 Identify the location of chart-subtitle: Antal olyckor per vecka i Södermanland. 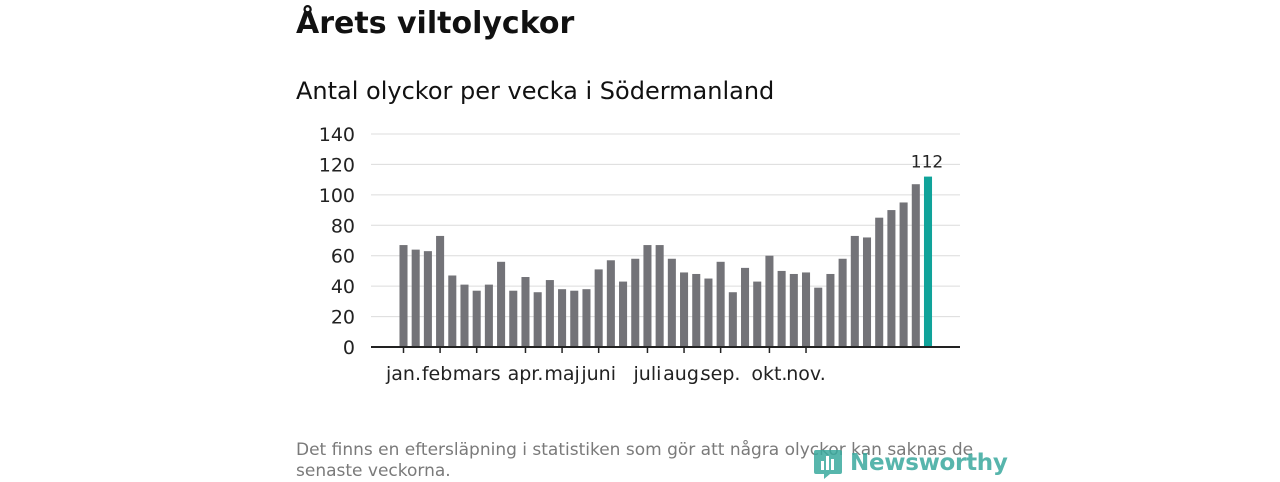
(535, 91).